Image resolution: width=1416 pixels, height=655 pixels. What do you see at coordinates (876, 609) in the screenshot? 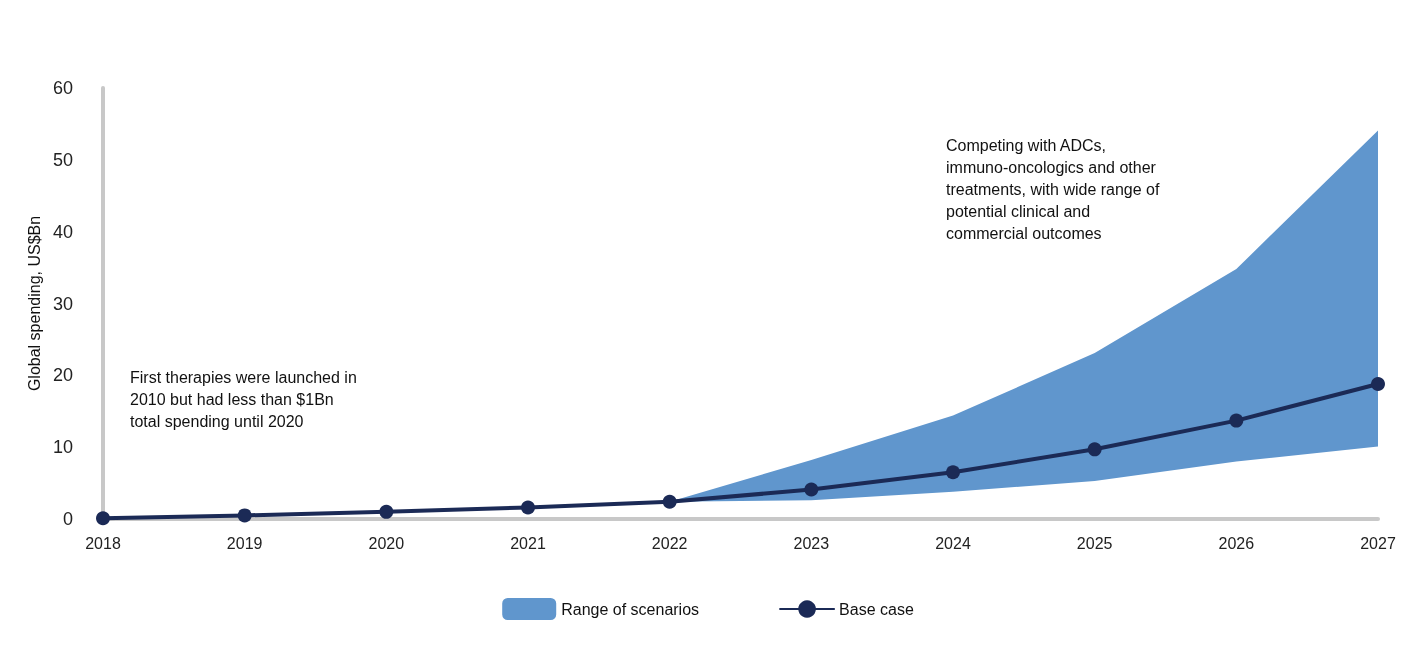
I see `legend-label: Base case` at bounding box center [876, 609].